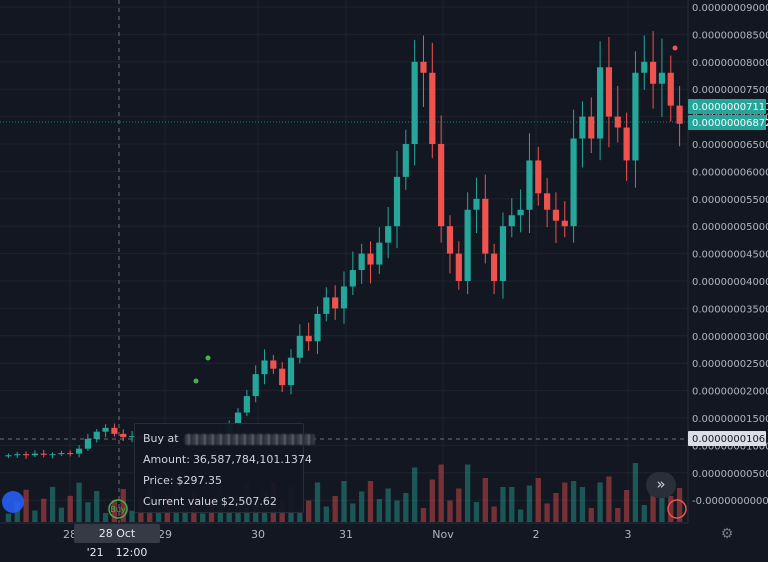 This screenshot has width=768, height=562. Describe the element at coordinates (730, 145) in the screenshot. I see `price-axis-label: 0.00000006500` at that location.